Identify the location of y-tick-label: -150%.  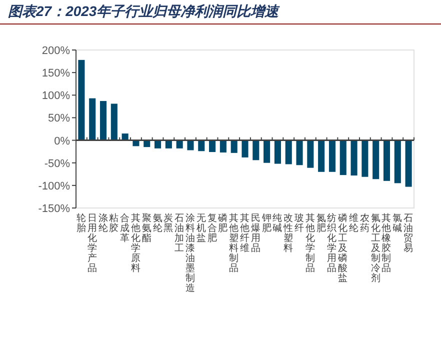
(54, 209).